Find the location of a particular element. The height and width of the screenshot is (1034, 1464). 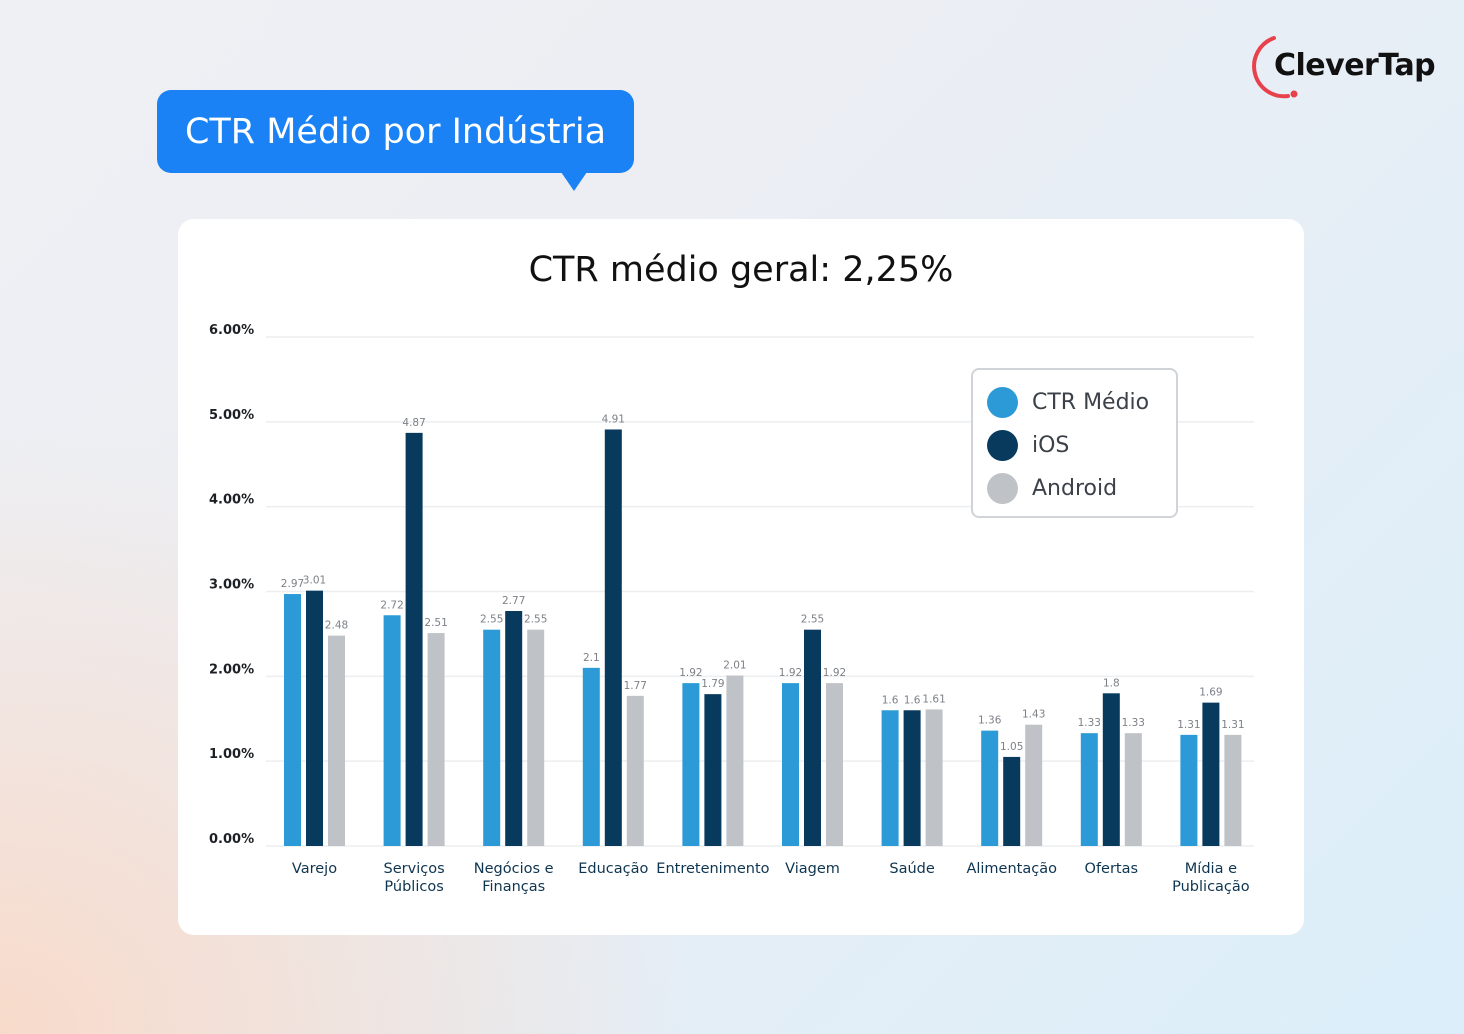

data-label: 1.69 is located at coordinates (1210, 693).